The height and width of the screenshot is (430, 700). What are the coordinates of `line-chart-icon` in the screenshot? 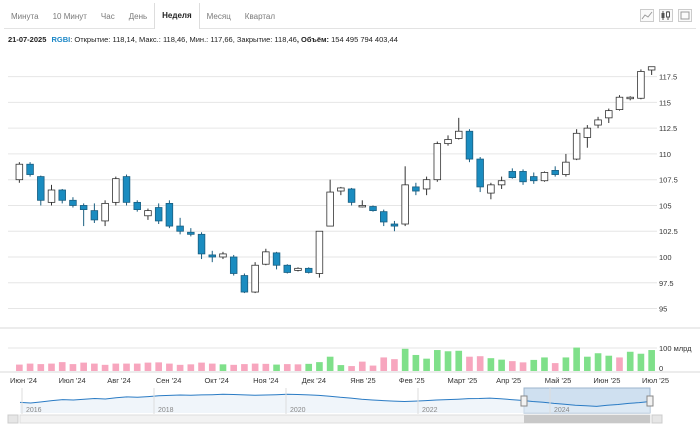 It's located at (647, 15).